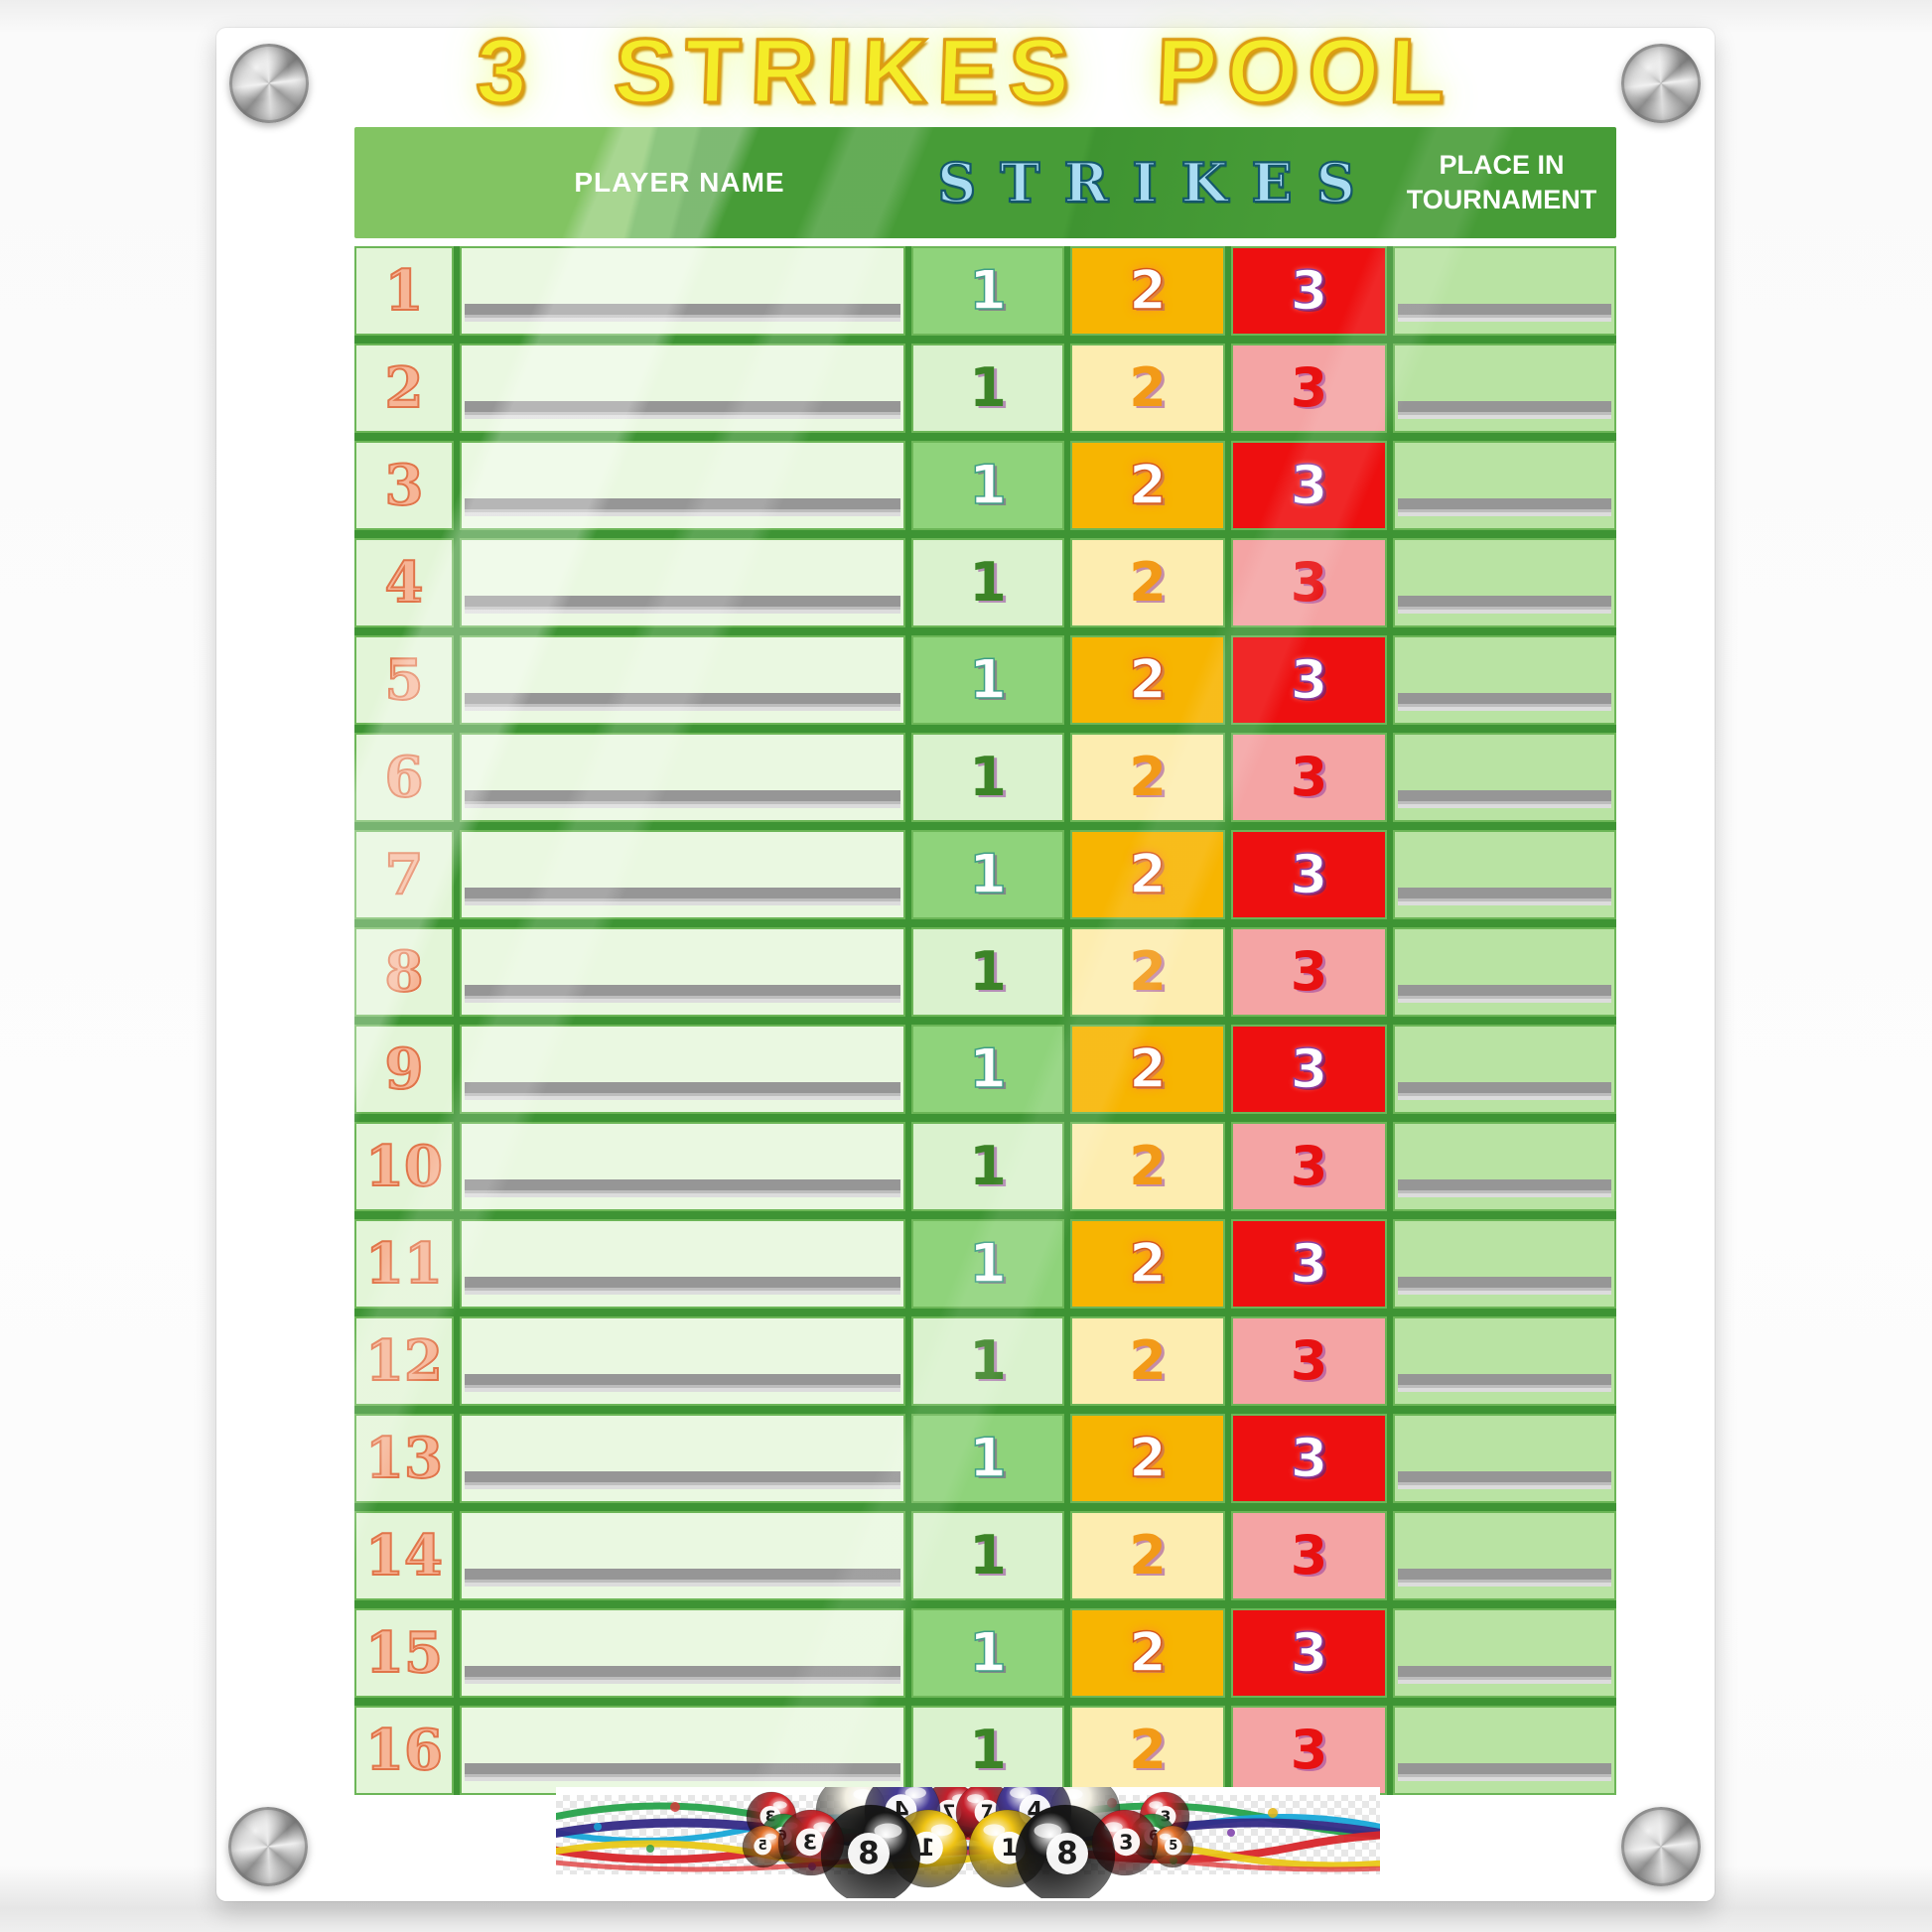 This screenshot has height=1932, width=1932. I want to click on screw-icon, so click(1661, 84).